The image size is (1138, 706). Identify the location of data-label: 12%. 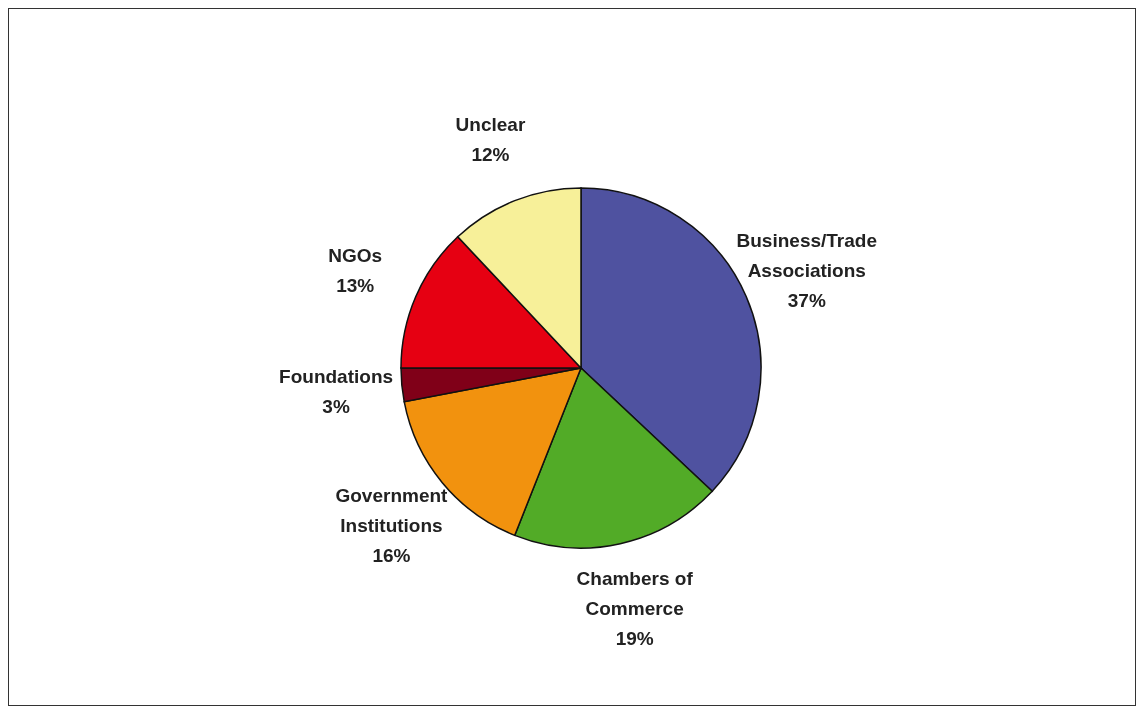
(490, 154).